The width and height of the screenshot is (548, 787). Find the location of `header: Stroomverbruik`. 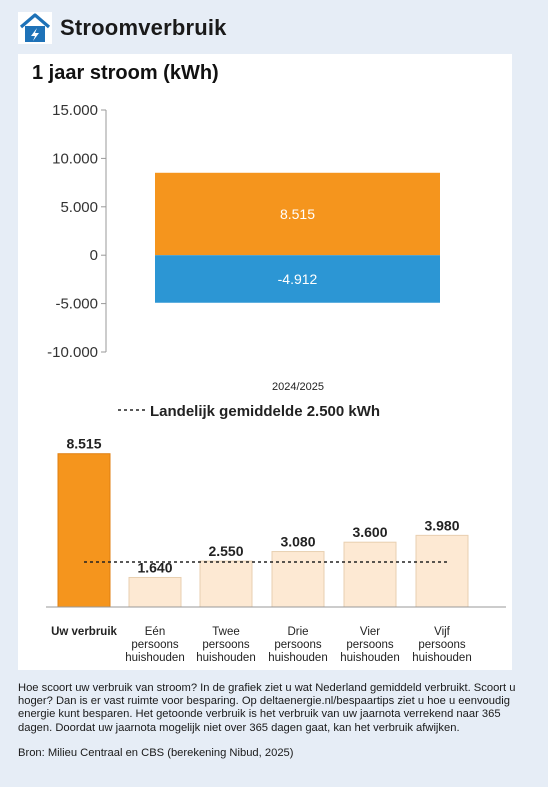

header: Stroomverbruik is located at coordinates (122, 28).